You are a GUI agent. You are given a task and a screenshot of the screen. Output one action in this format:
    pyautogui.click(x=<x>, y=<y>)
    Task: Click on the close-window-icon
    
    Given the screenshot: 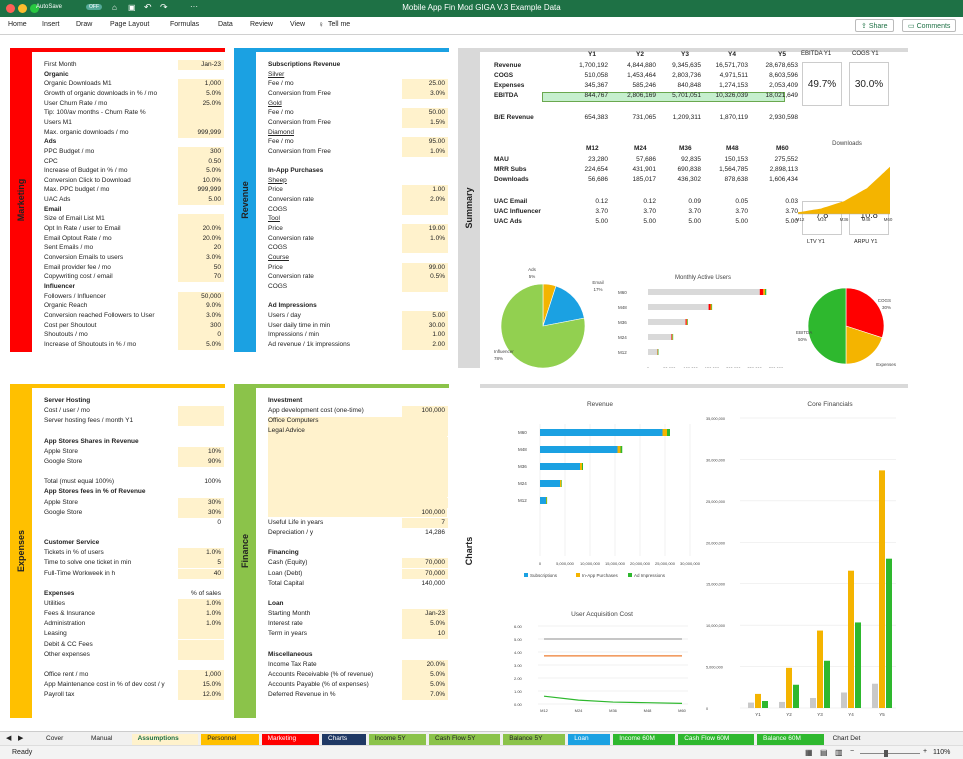 What is the action you would take?
    pyautogui.click(x=10, y=8)
    